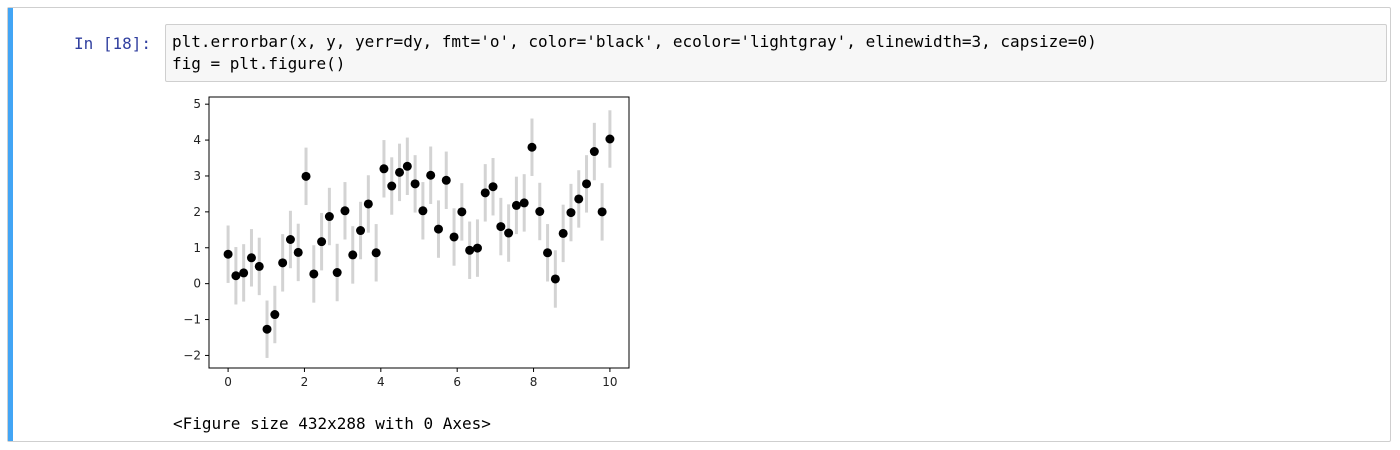  I want to click on y-tick-label: 0, so click(197, 284).